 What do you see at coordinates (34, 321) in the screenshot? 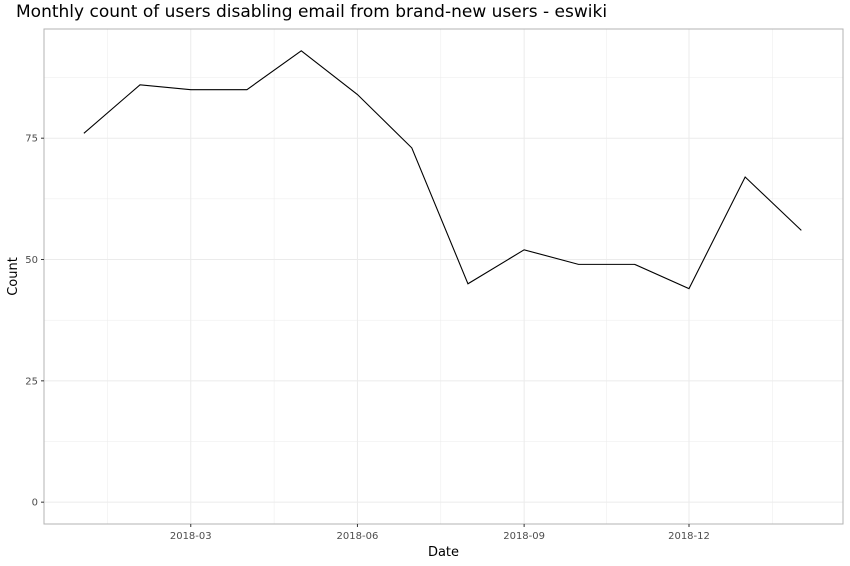
I see `y-axis-ticks: 0 25 50 75` at bounding box center [34, 321].